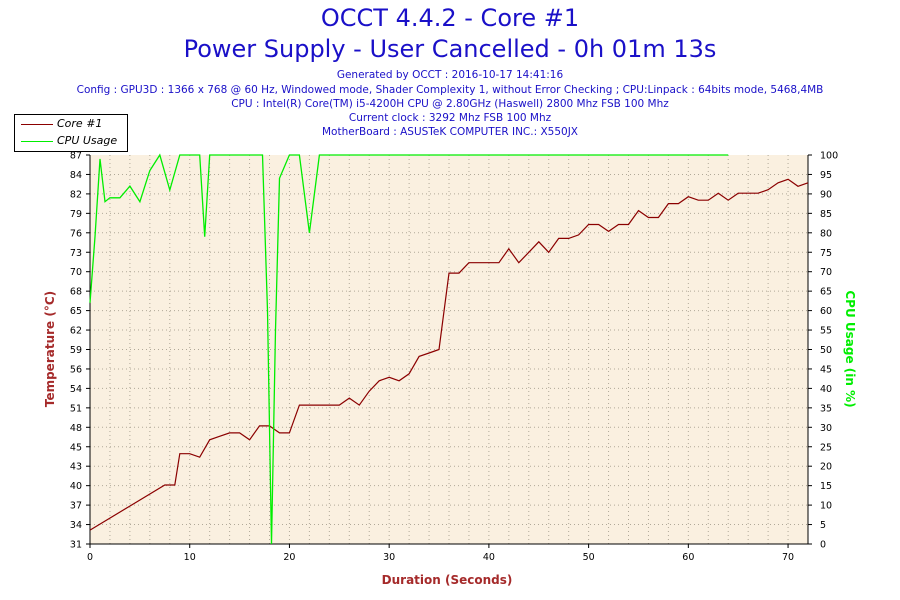 The width and height of the screenshot is (900, 600). What do you see at coordinates (826, 272) in the screenshot?
I see `y2-tick-label: 70` at bounding box center [826, 272].